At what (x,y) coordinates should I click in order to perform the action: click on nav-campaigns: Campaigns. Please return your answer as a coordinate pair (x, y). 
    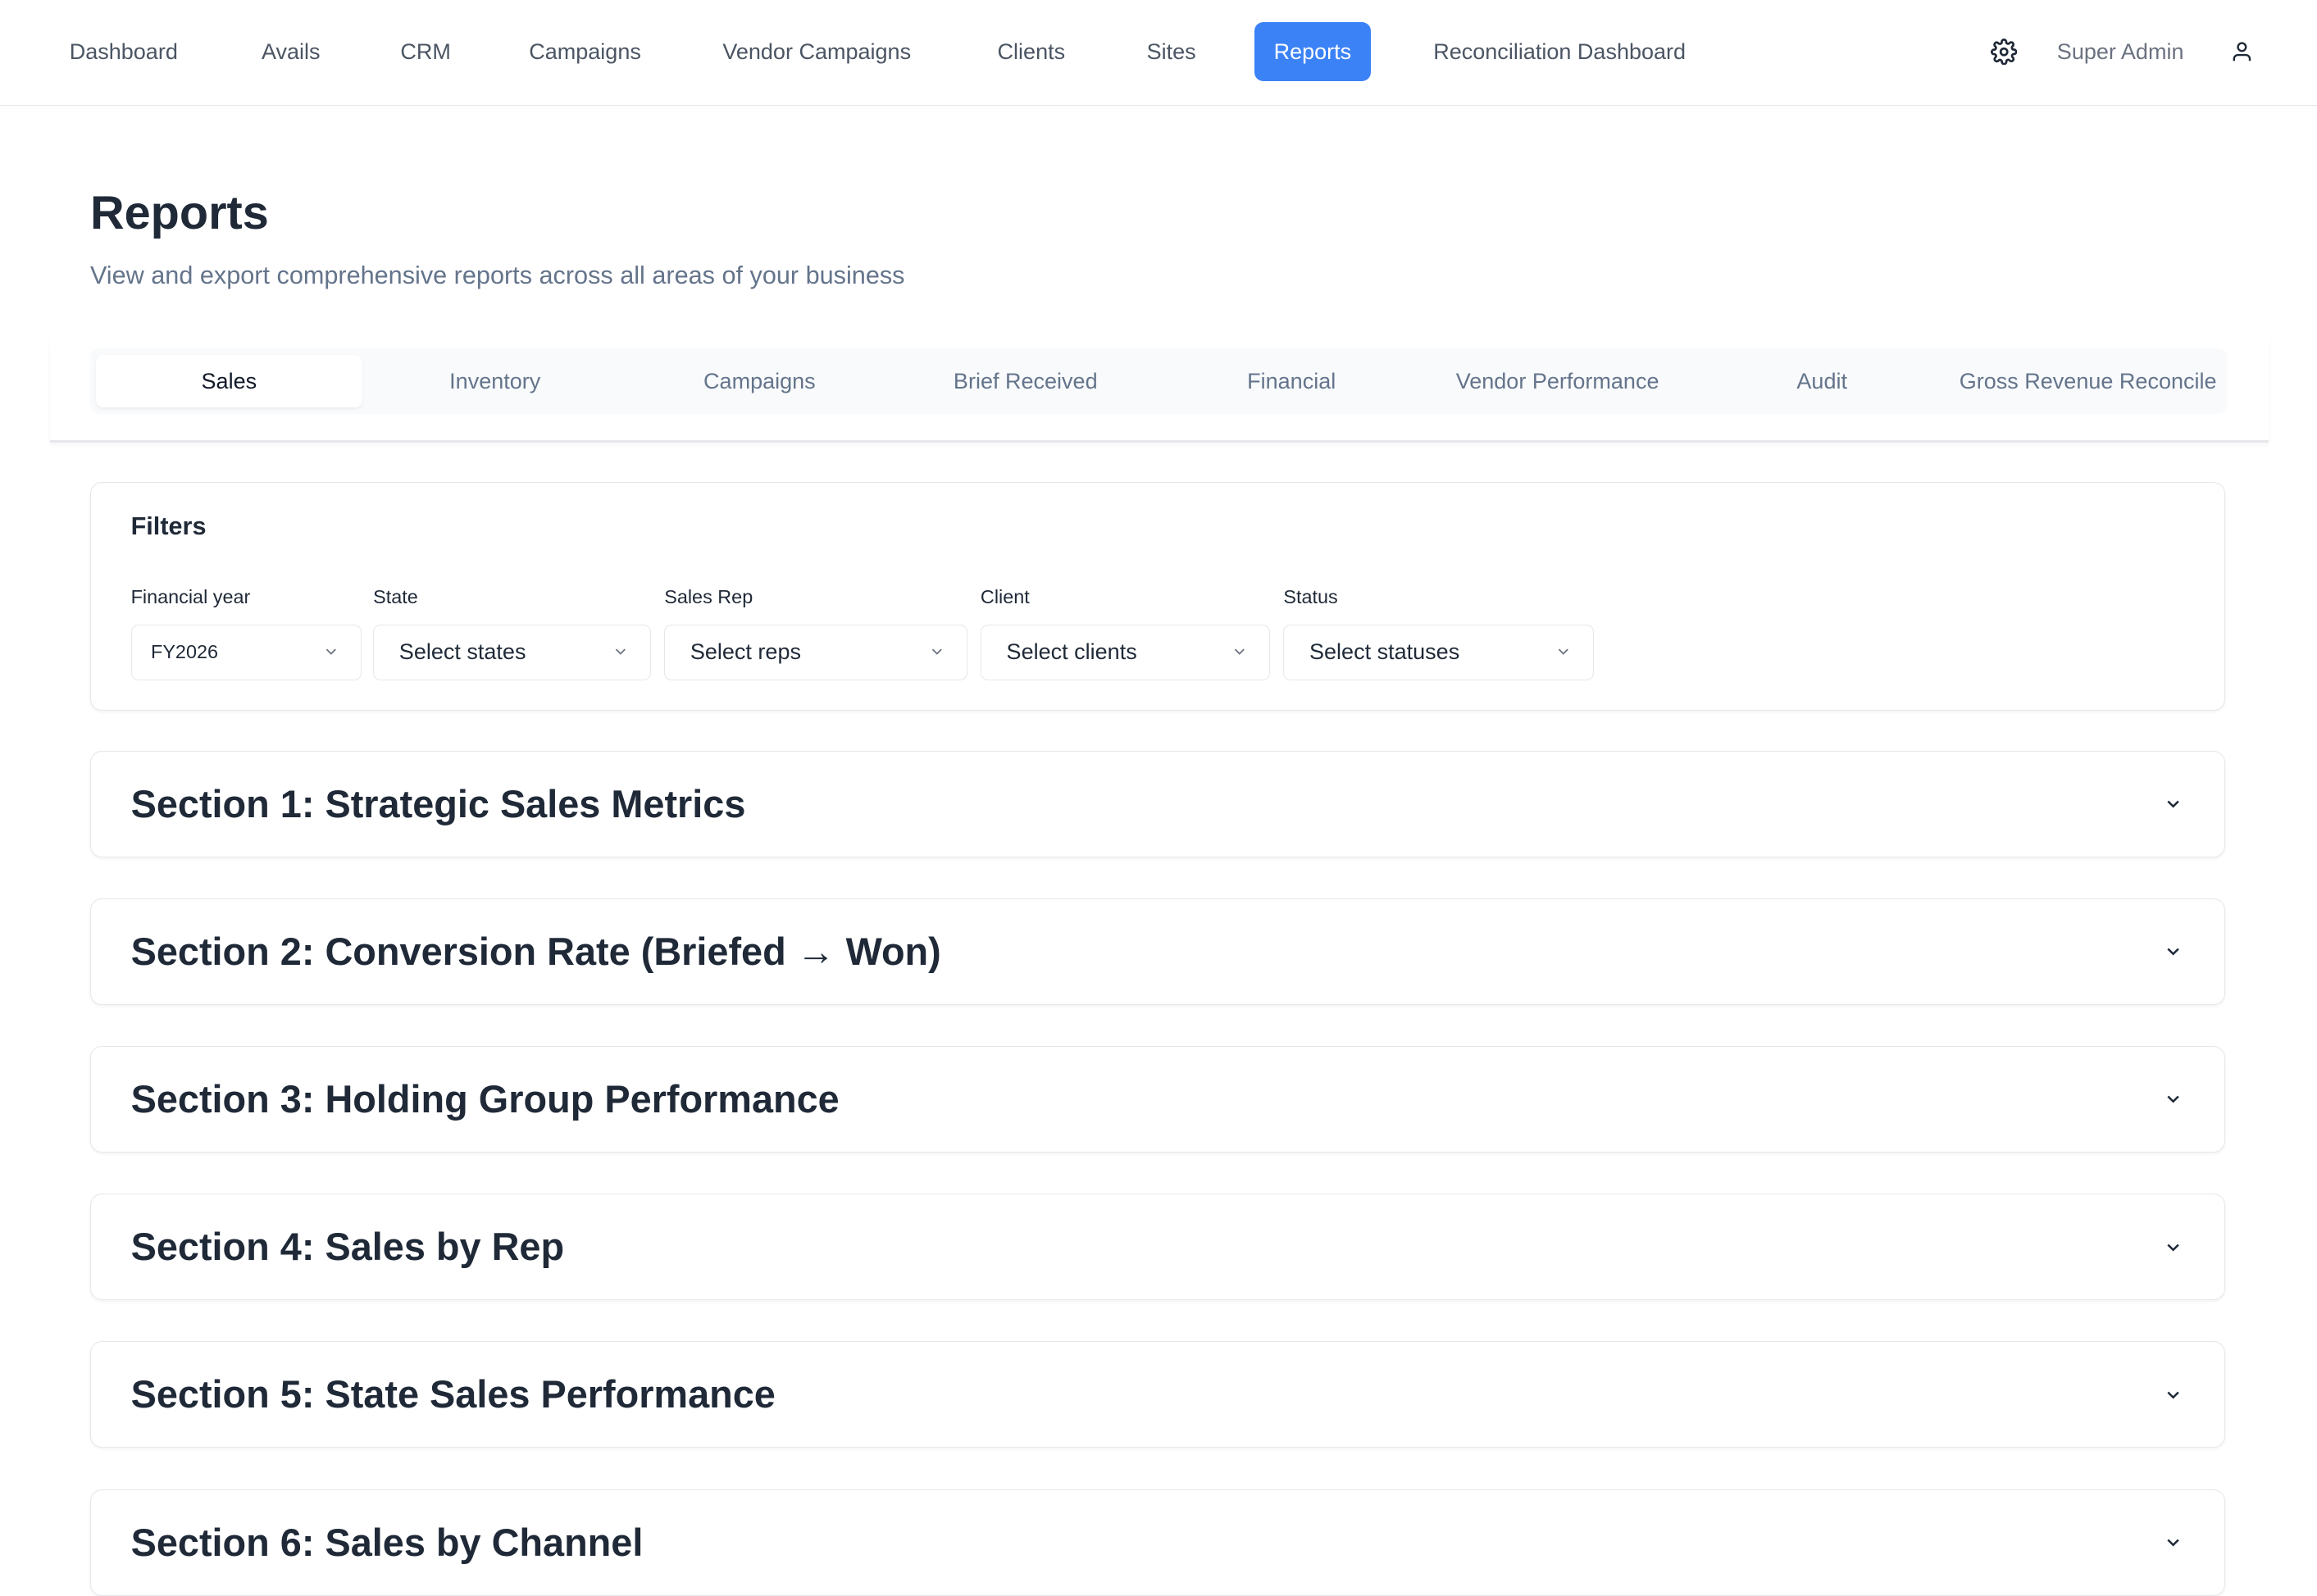
    Looking at the image, I should click on (585, 52).